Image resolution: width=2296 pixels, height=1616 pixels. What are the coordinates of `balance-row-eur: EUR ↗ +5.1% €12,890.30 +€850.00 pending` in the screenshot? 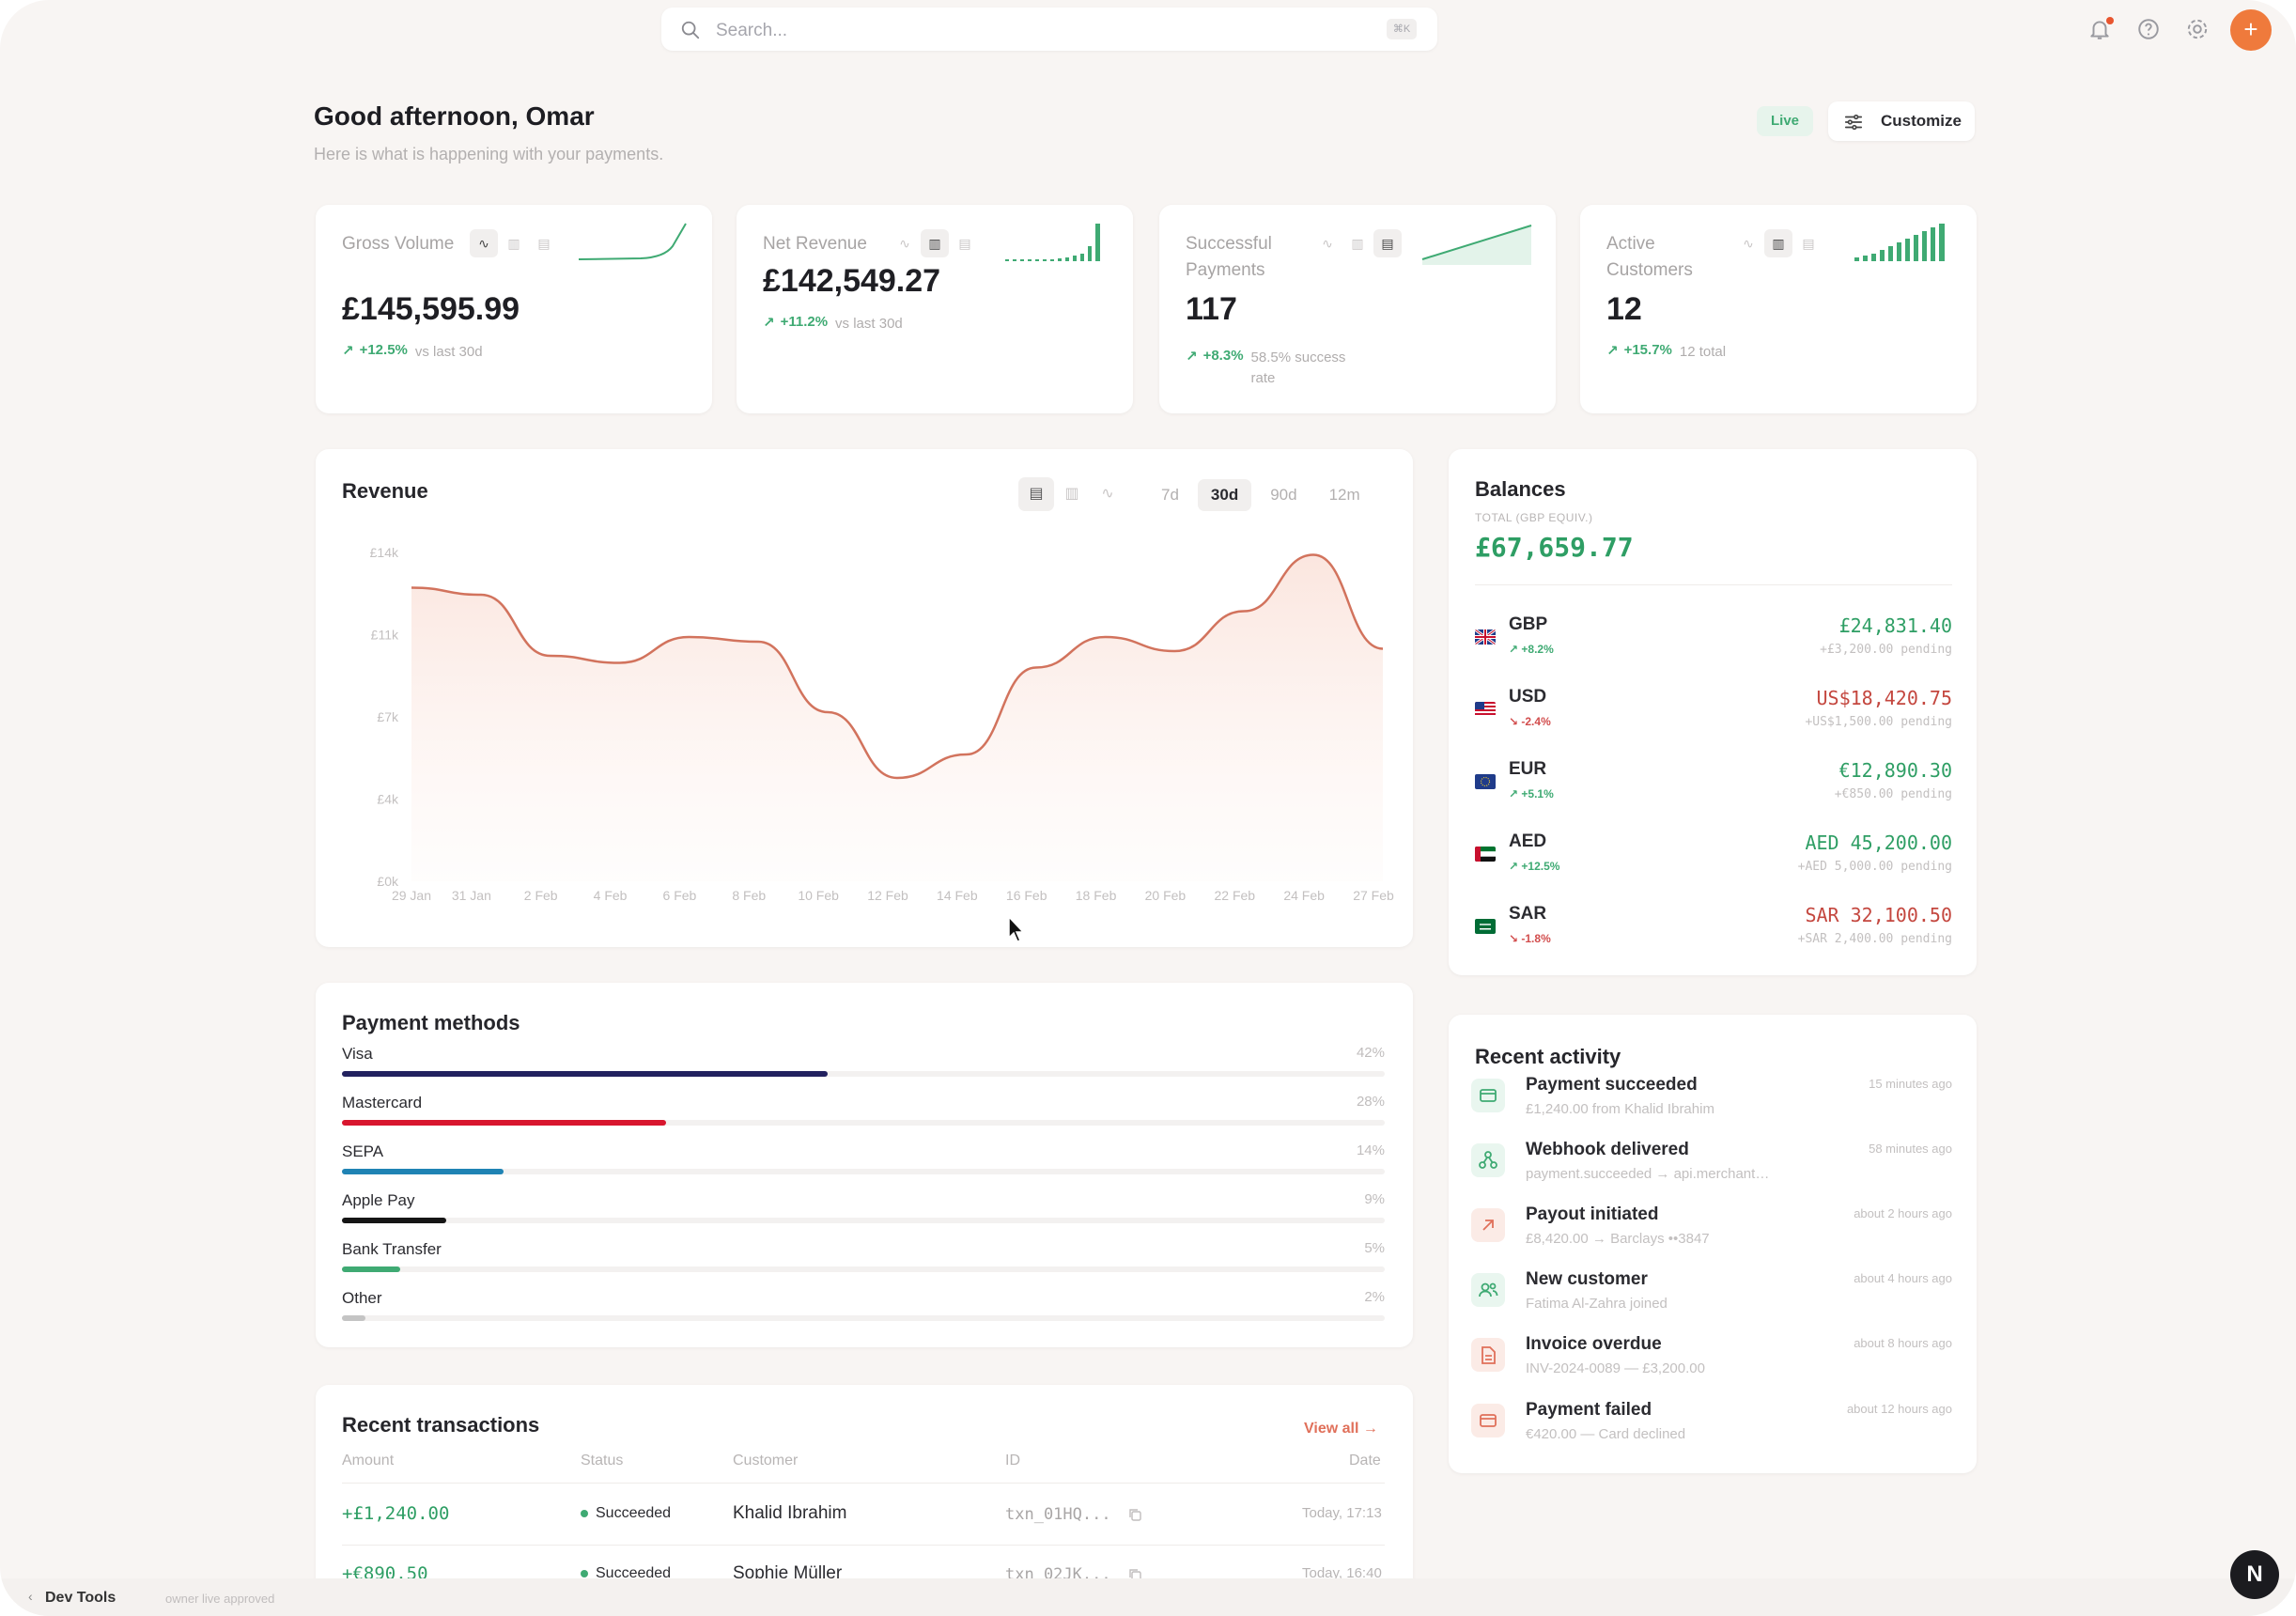 It's located at (1713, 790).